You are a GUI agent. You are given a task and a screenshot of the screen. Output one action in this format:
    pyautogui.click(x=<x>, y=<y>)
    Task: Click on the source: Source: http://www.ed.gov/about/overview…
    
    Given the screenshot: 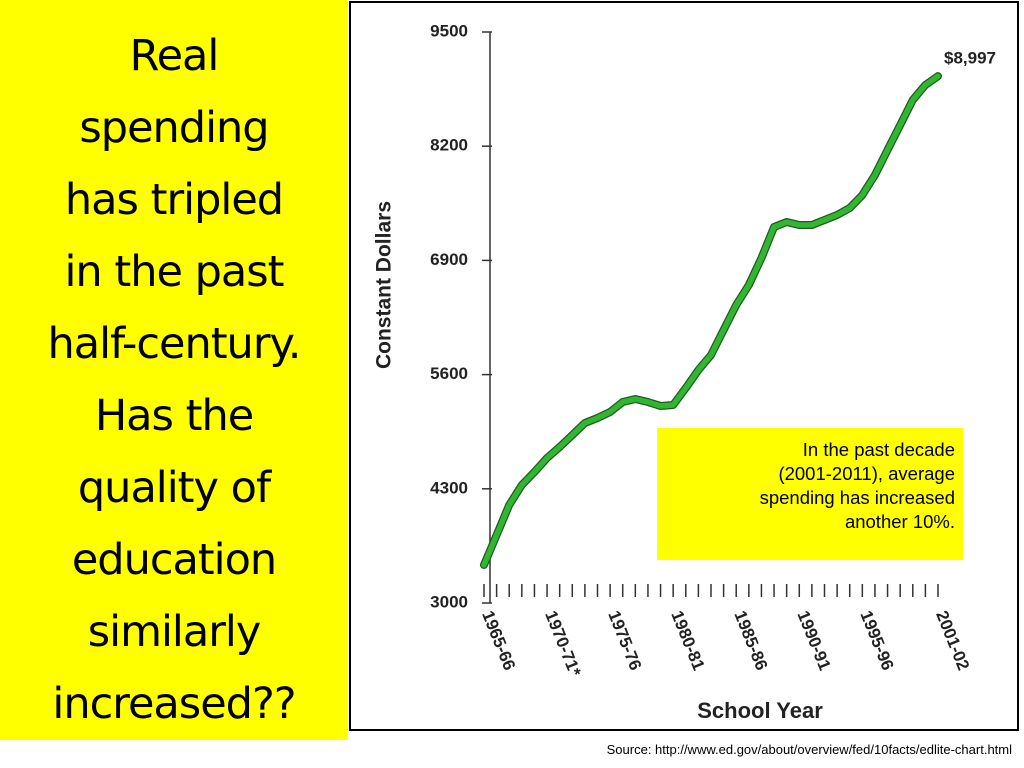 What is the action you would take?
    pyautogui.click(x=809, y=749)
    